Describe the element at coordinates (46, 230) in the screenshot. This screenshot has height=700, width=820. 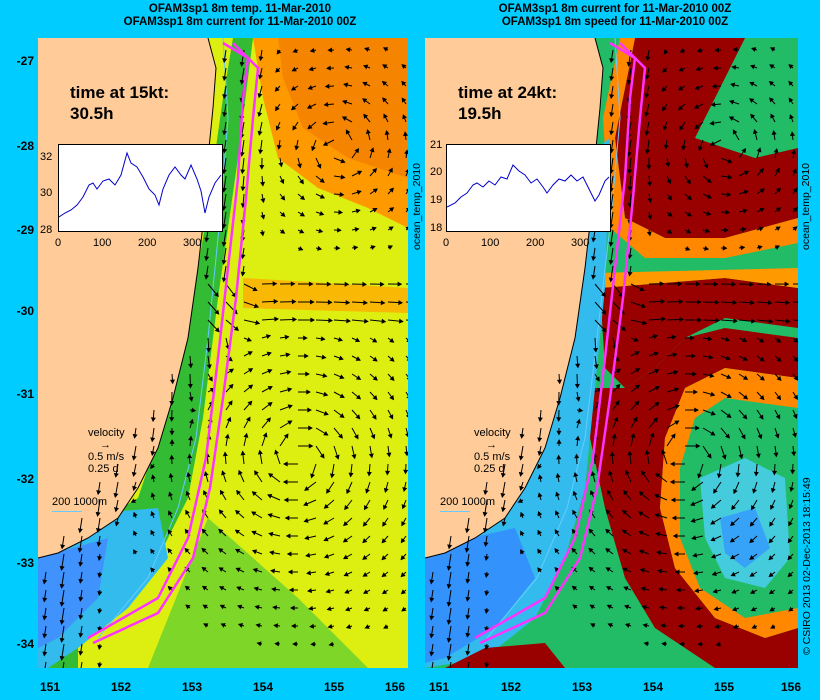
I see `left-inset-ytick: 28` at that location.